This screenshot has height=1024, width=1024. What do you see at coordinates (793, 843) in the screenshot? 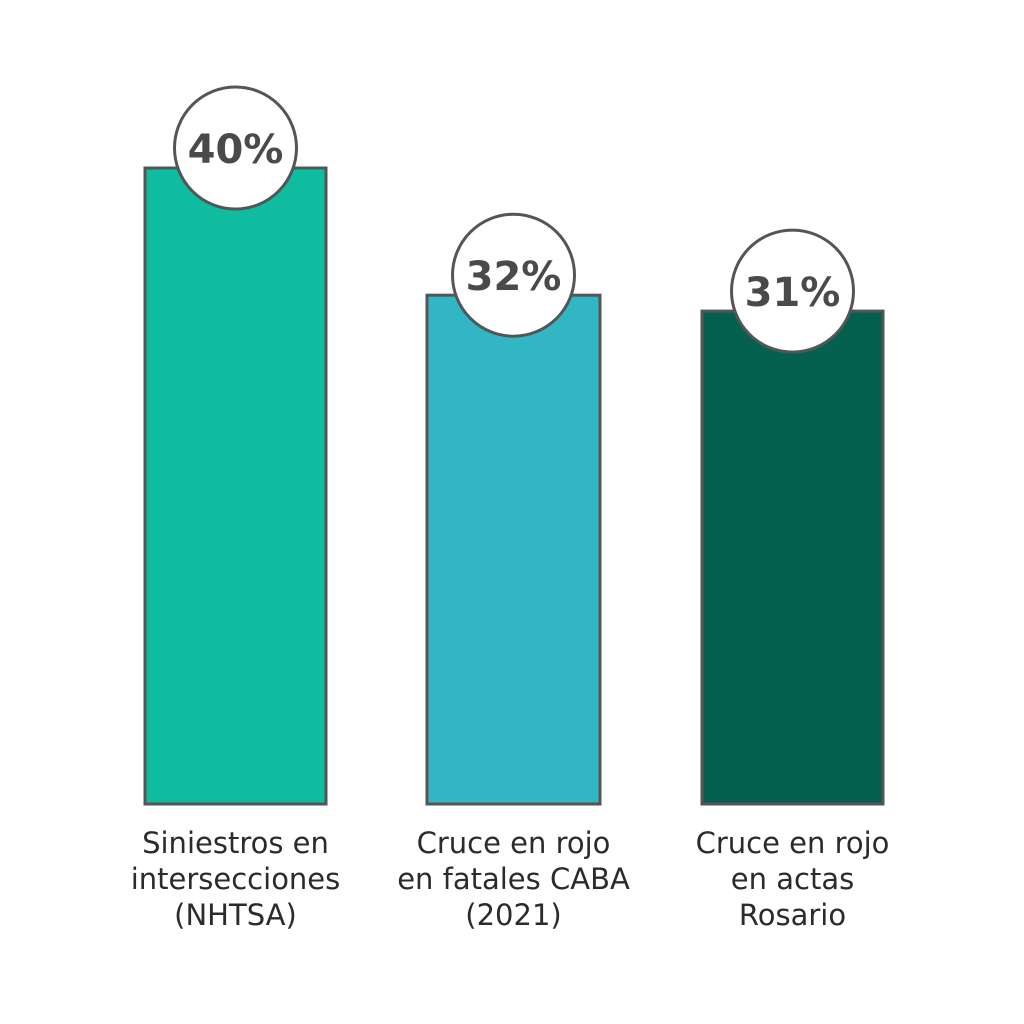
I see `category-label-3-line-1: Cruce en rojo` at bounding box center [793, 843].